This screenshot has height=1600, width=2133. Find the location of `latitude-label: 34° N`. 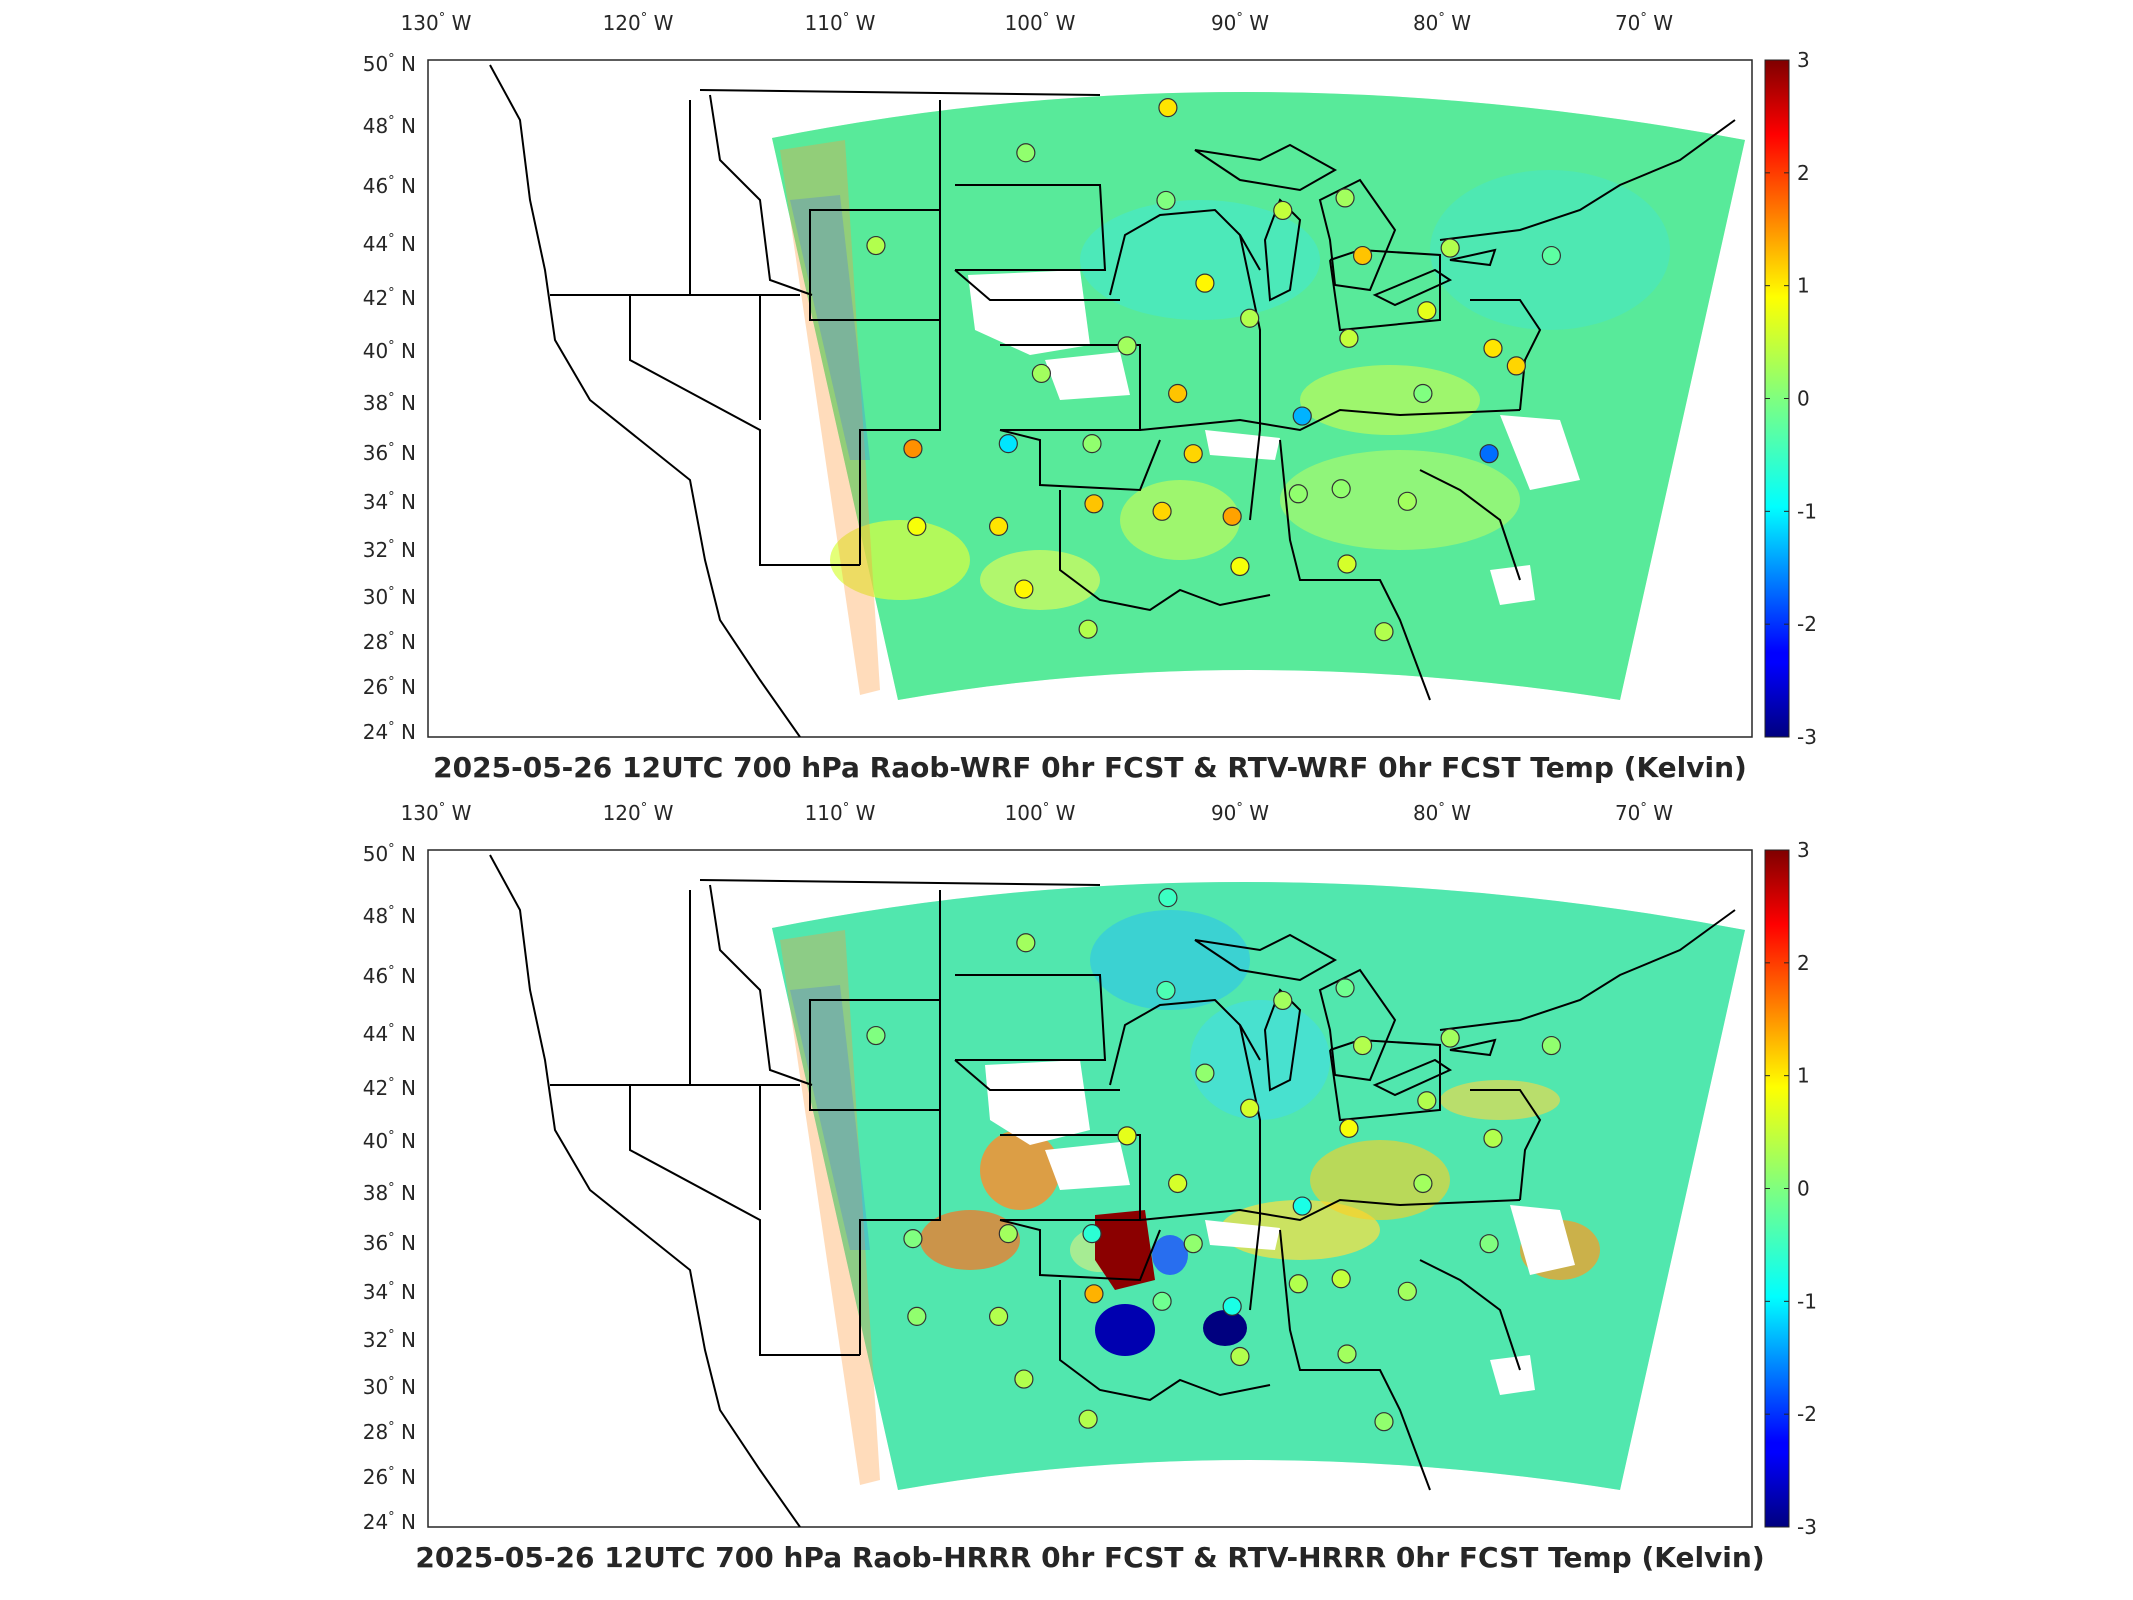

latitude-label: 34° N is located at coordinates (389, 1292).